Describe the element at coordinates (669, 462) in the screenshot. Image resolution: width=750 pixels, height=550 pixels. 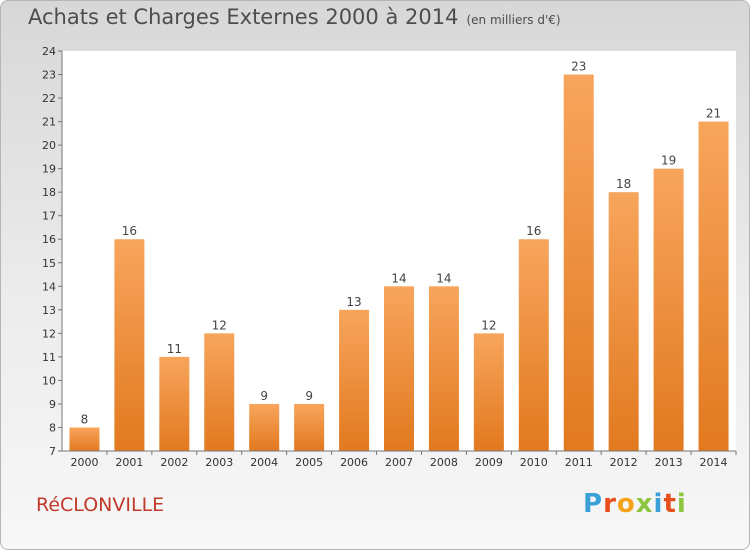
I see `x-tick-label: 2013` at that location.